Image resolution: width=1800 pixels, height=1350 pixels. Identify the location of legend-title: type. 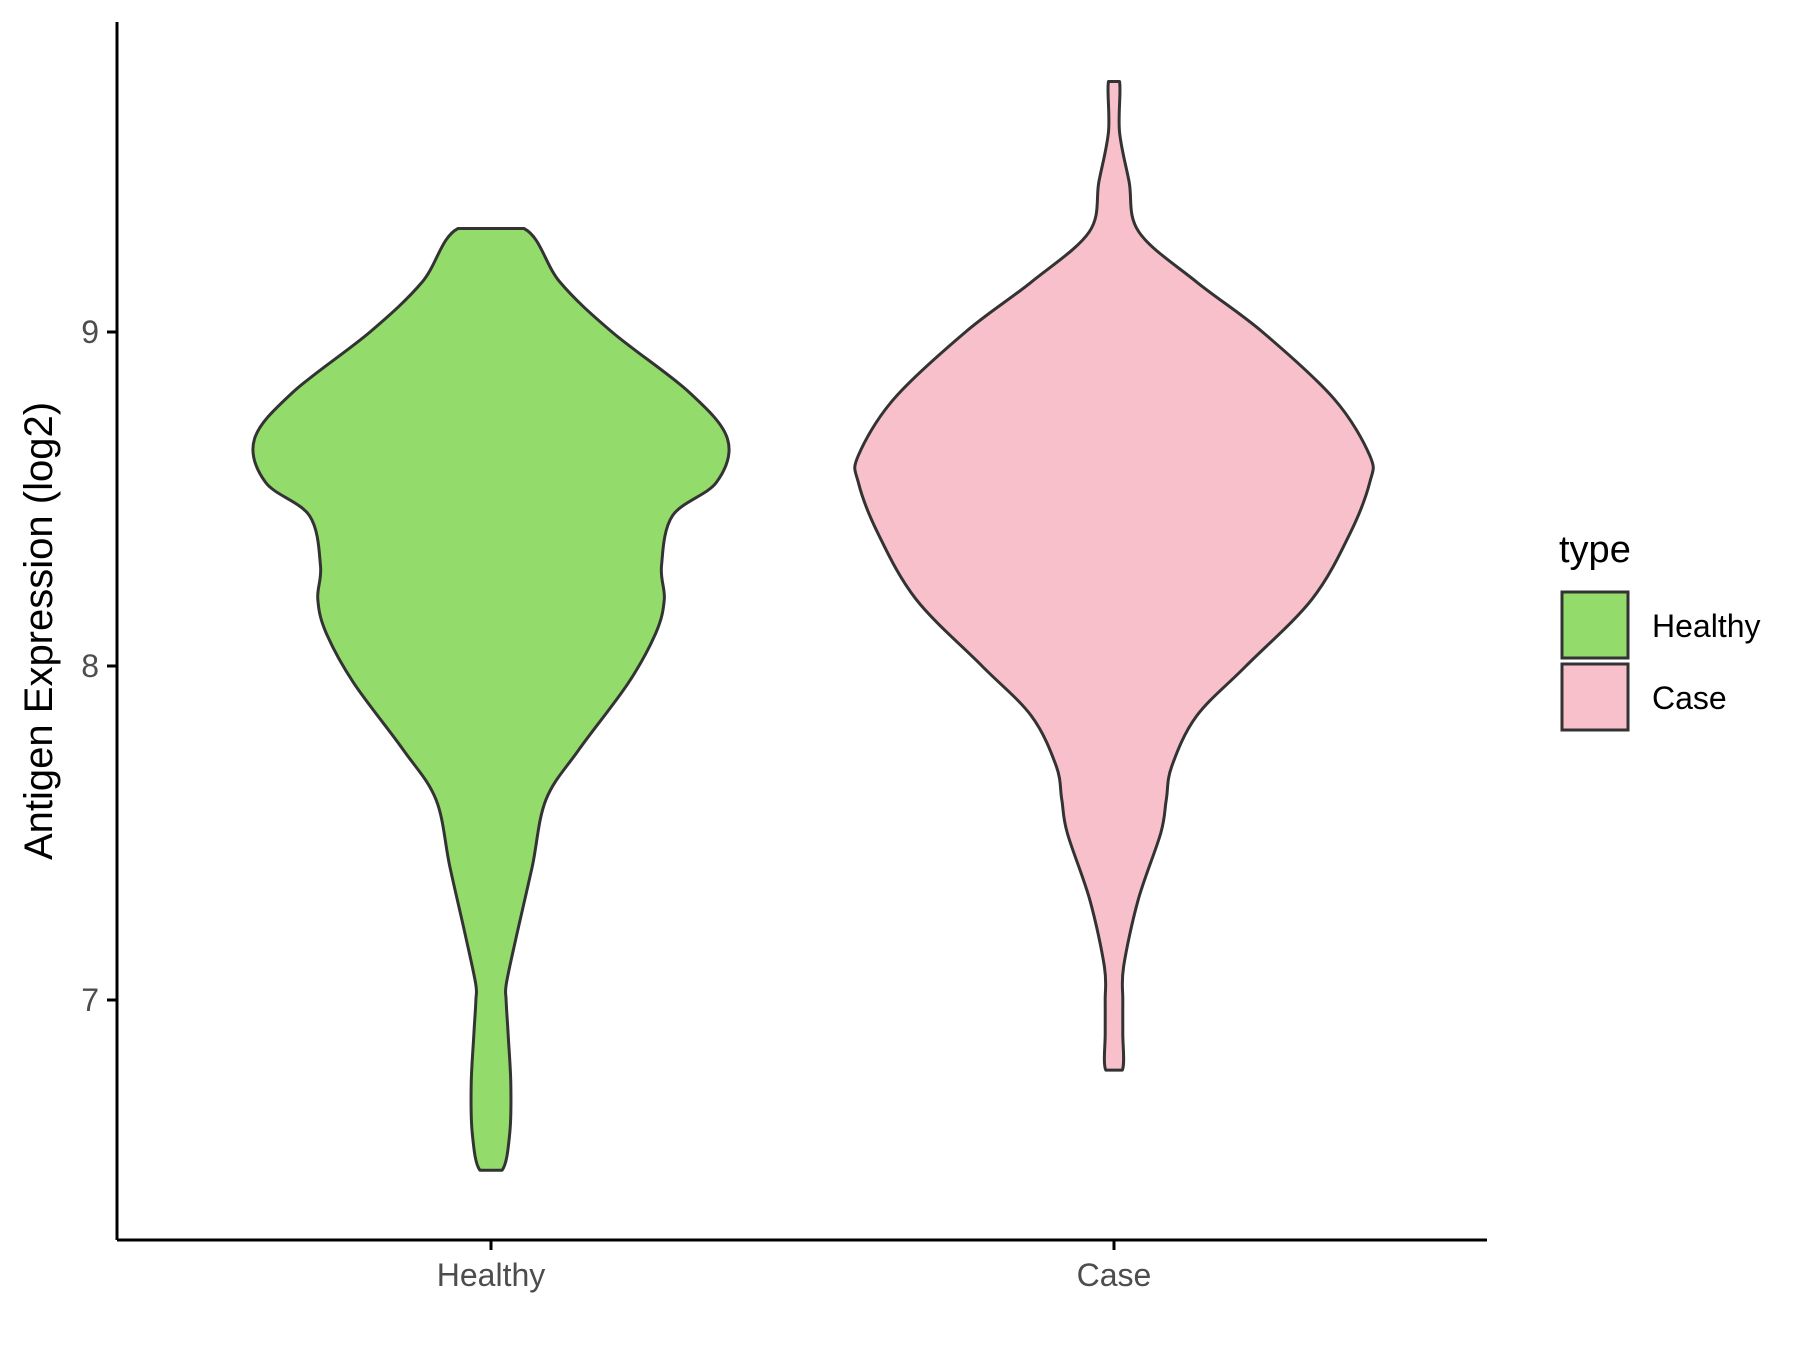
(1595, 550).